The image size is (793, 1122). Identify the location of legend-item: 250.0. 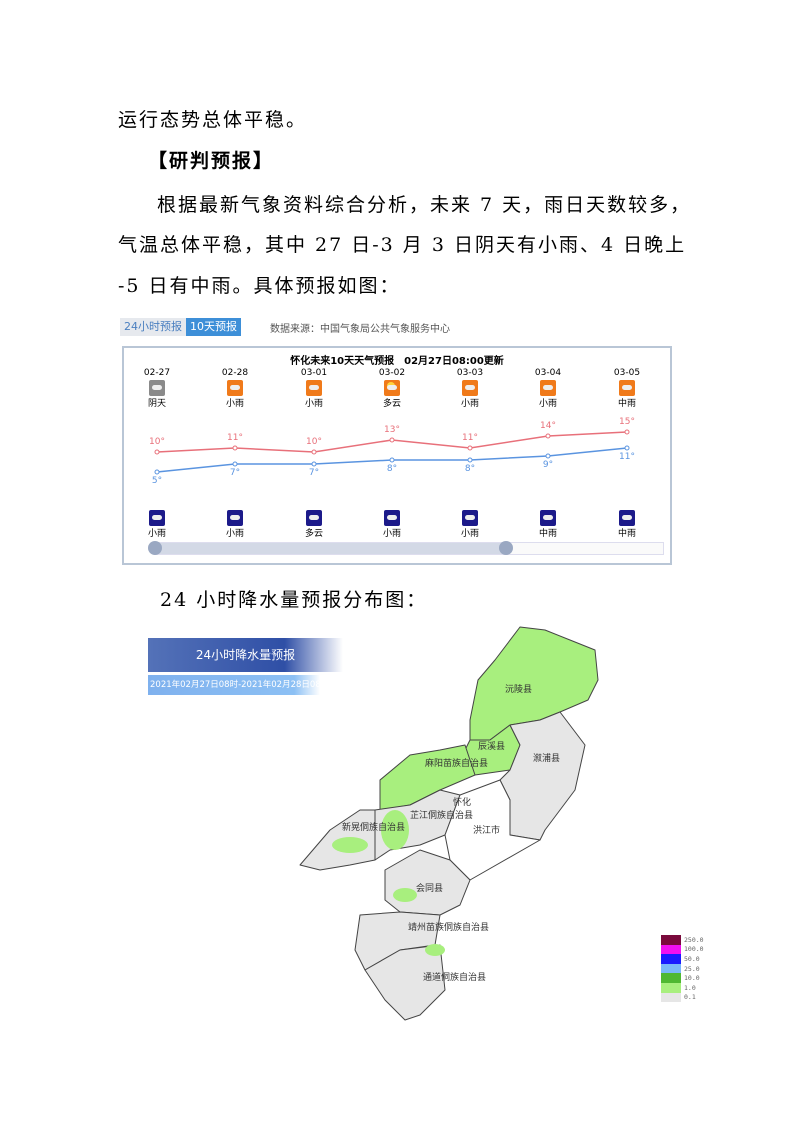
(682, 940).